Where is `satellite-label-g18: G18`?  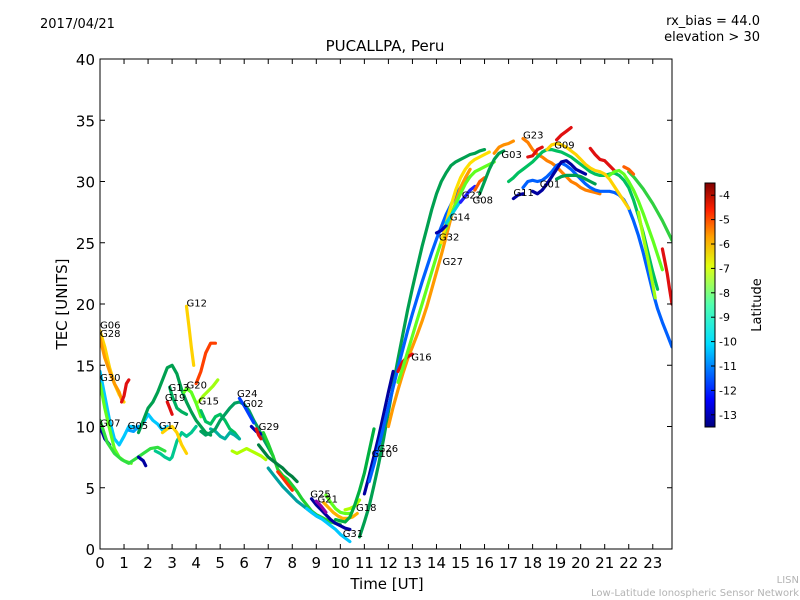
satellite-label-g18: G18 is located at coordinates (366, 508).